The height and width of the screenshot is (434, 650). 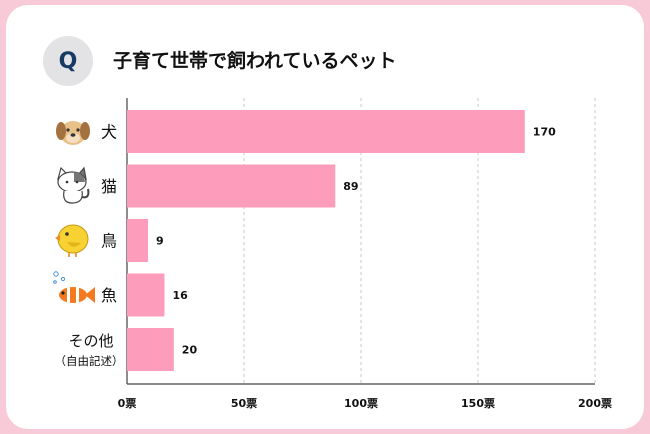 I want to click on question-title: 子育て世帯で飼われているペット, so click(x=255, y=61).